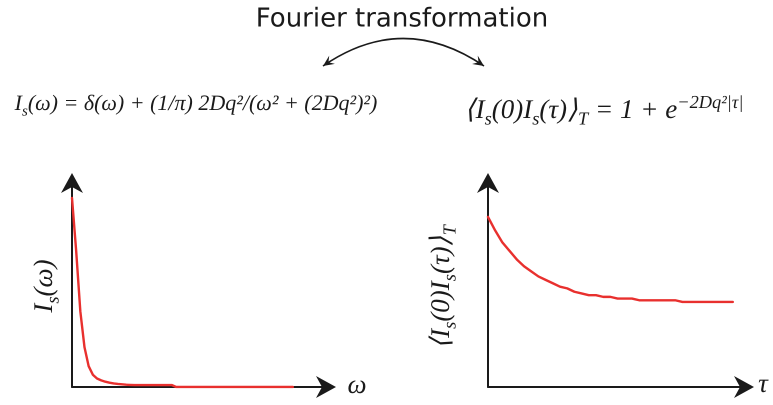 This screenshot has width=773, height=405. What do you see at coordinates (402, 19) in the screenshot?
I see `text: Fourier transformation` at bounding box center [402, 19].